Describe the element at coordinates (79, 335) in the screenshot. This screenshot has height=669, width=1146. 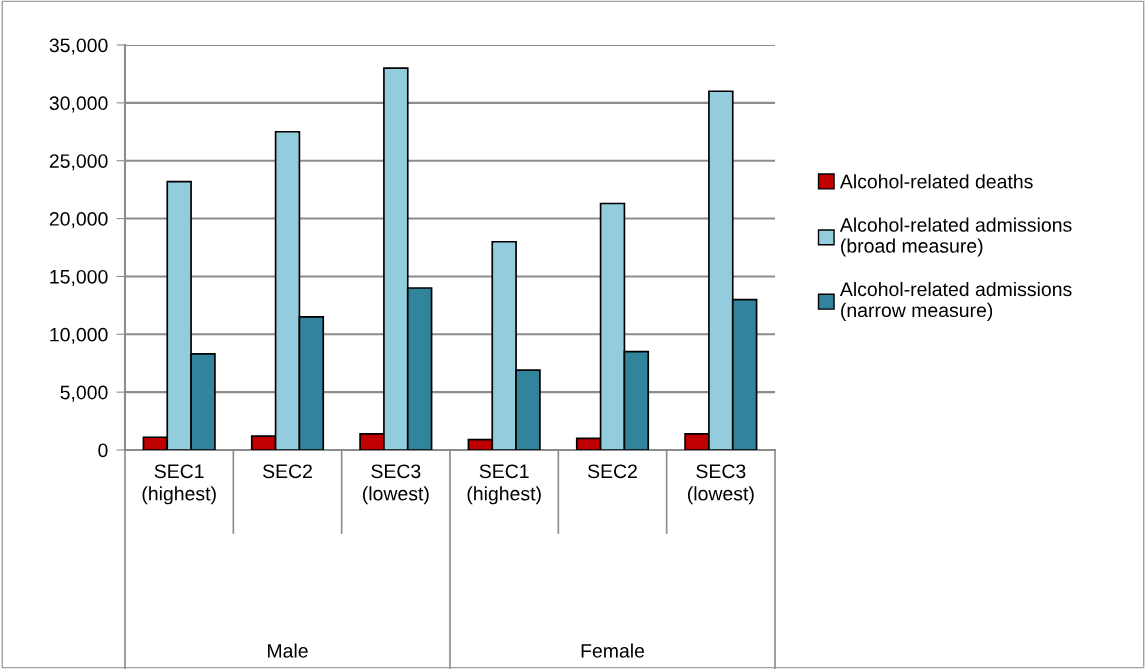
I see `y-tick-label: 10,000` at that location.